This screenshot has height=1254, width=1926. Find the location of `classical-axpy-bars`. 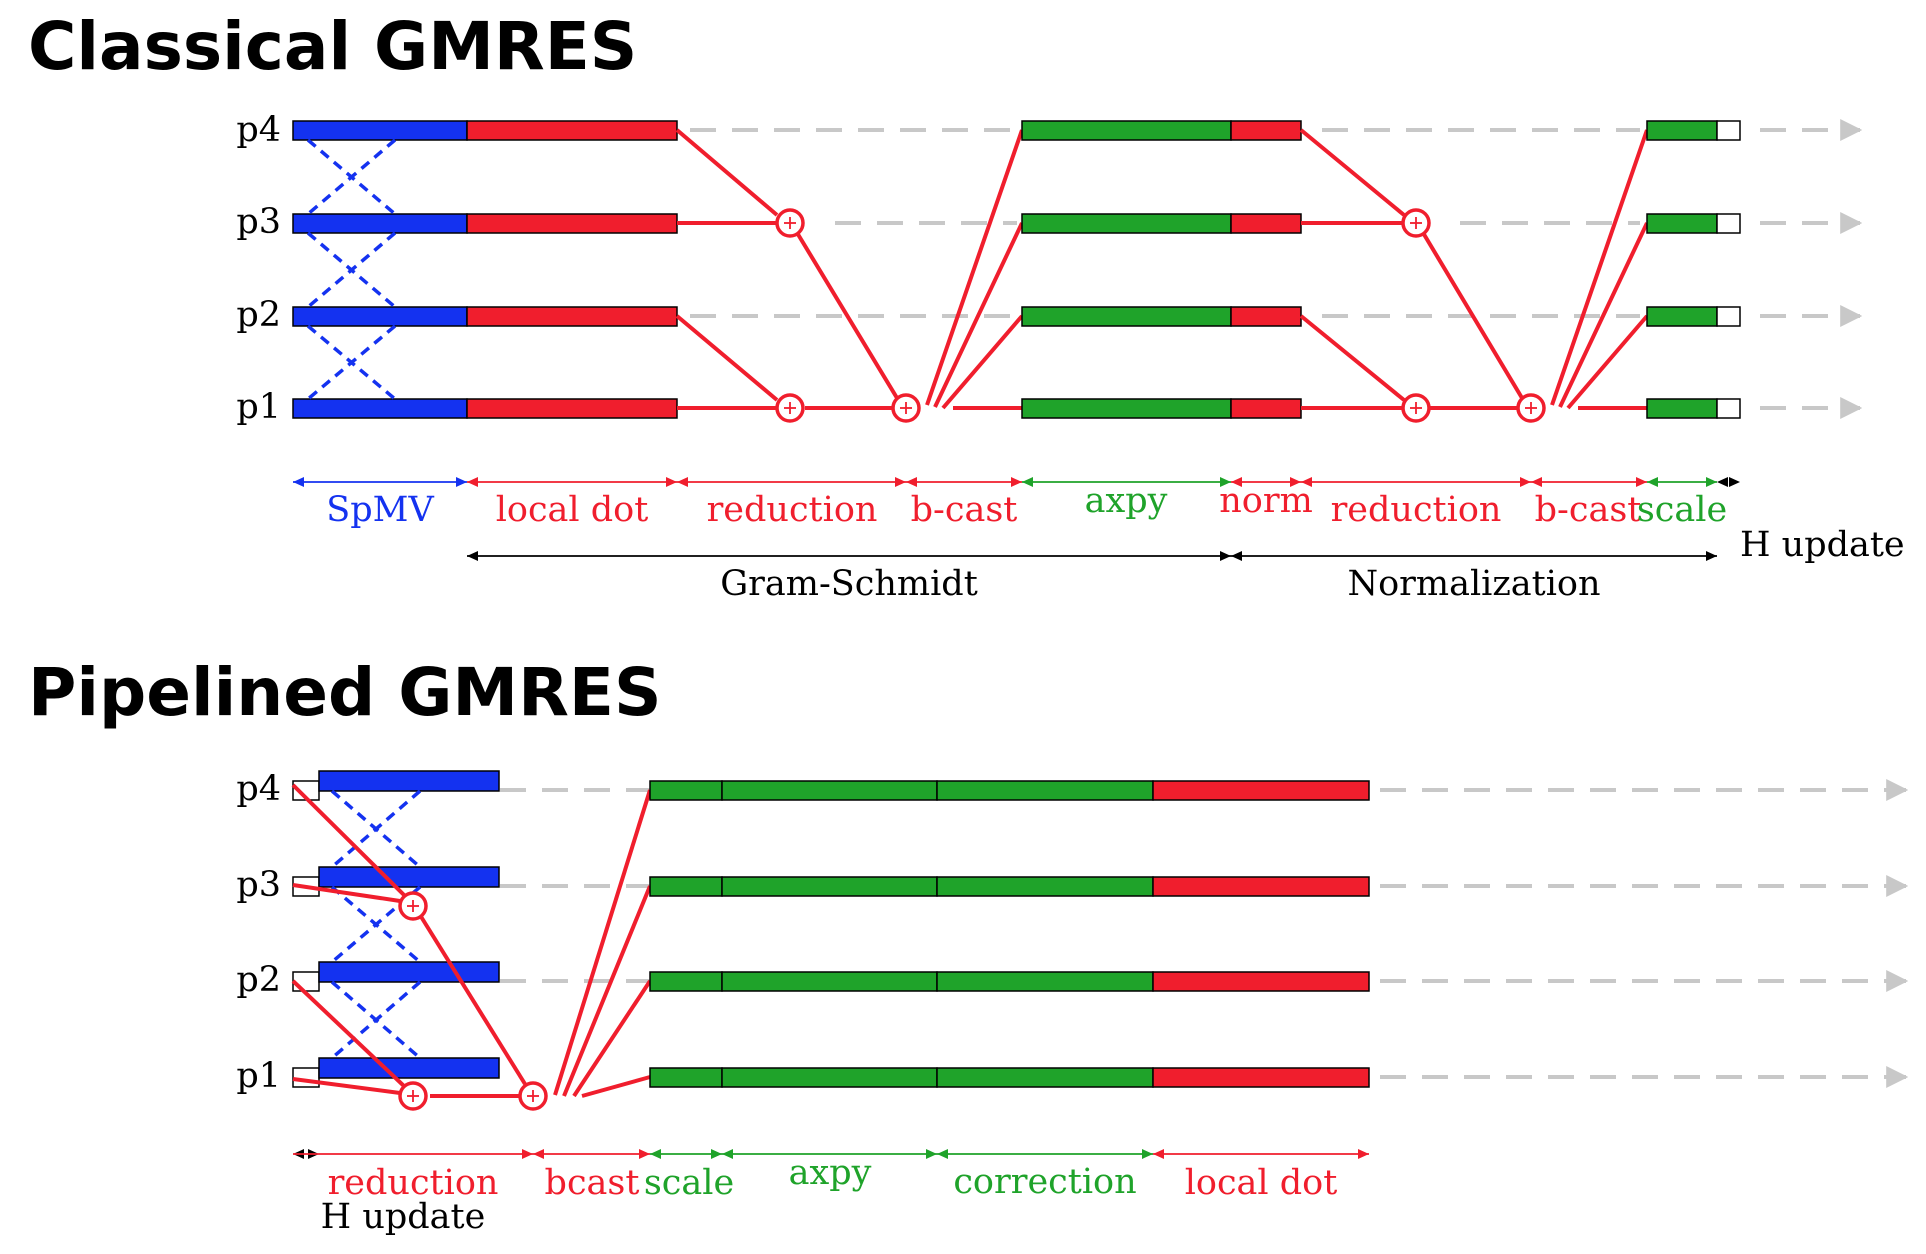

classical-axpy-bars is located at coordinates (1126, 269).